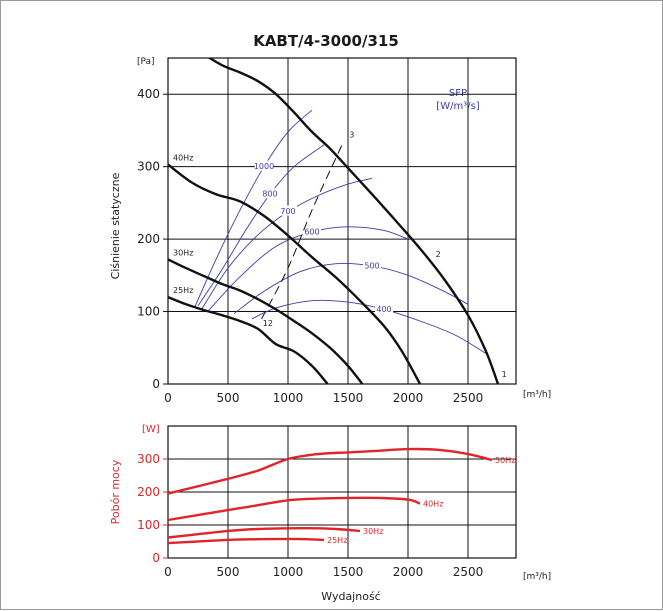 The image size is (663, 611). I want to click on power-x-tick-label: 500, so click(228, 572).